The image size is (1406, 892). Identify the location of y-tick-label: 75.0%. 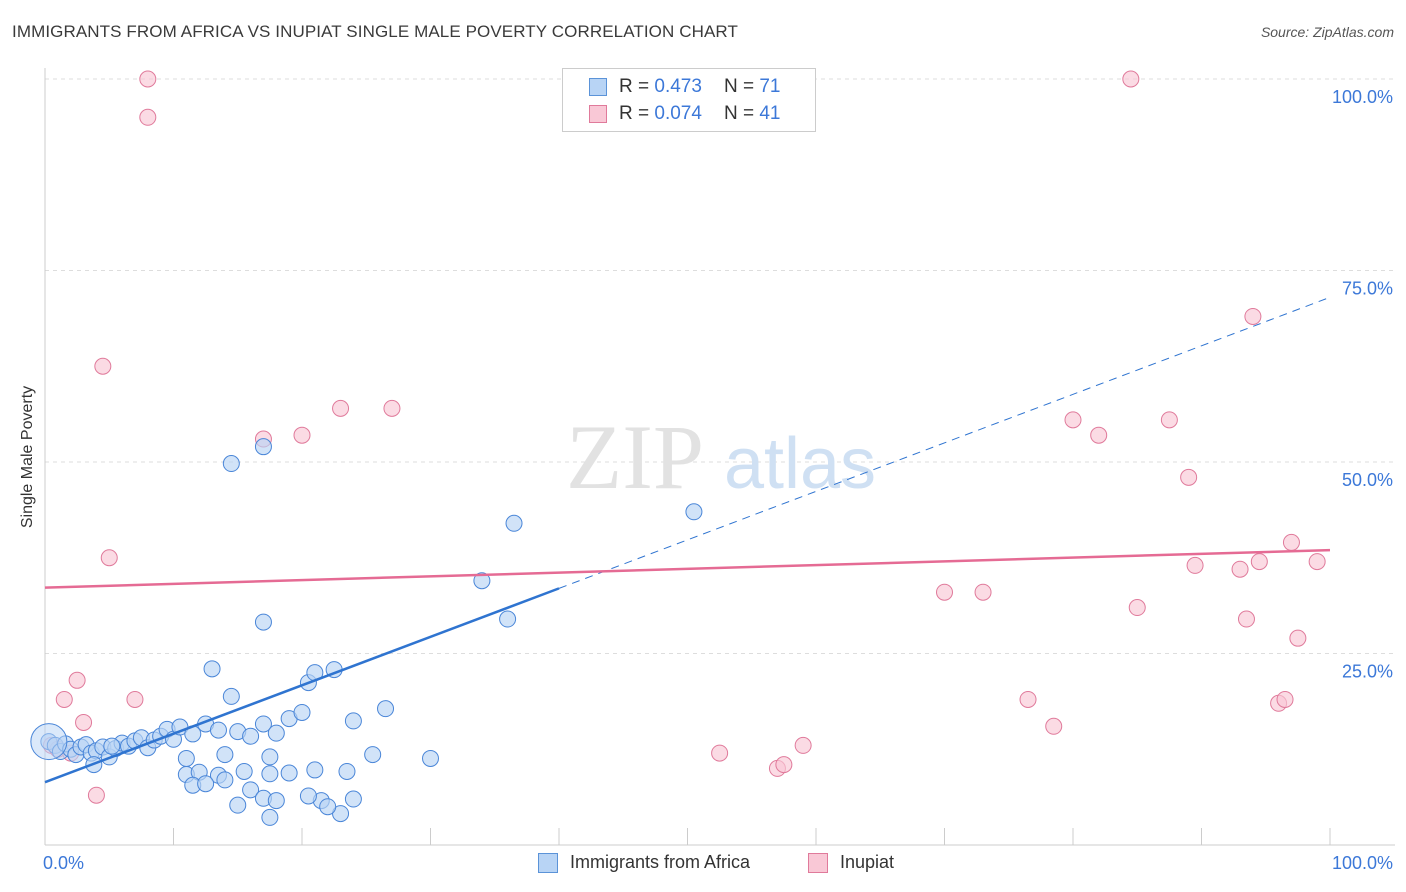
(1367, 289).